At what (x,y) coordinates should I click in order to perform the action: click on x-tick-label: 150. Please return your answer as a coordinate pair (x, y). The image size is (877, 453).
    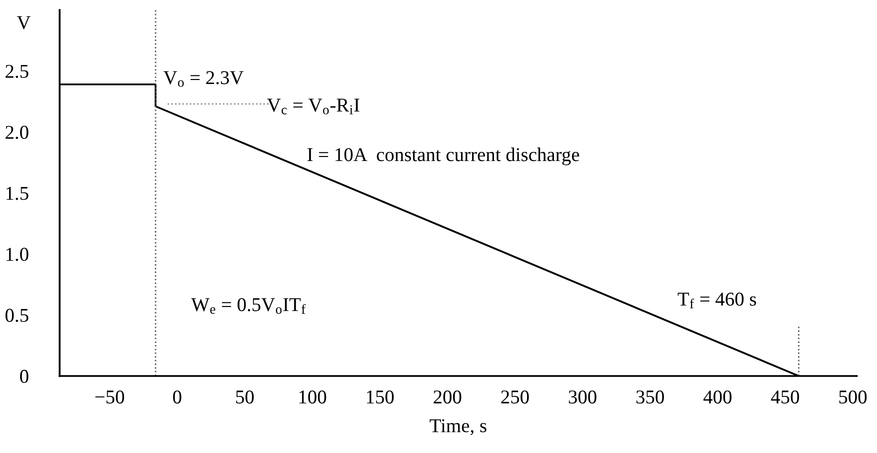
    Looking at the image, I should click on (380, 397).